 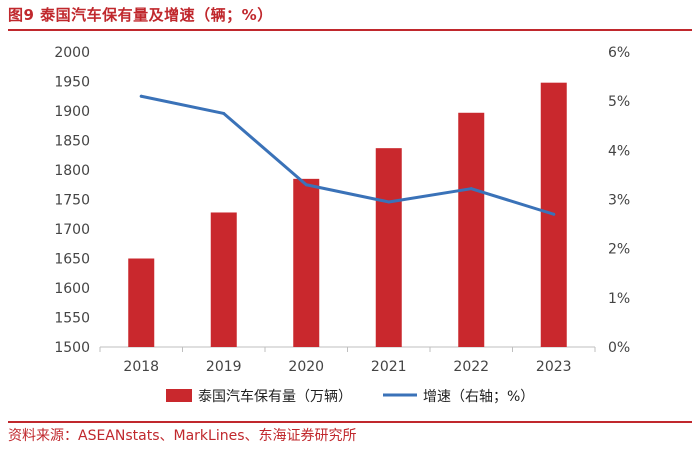 I want to click on growth-point-2020, so click(x=306, y=185).